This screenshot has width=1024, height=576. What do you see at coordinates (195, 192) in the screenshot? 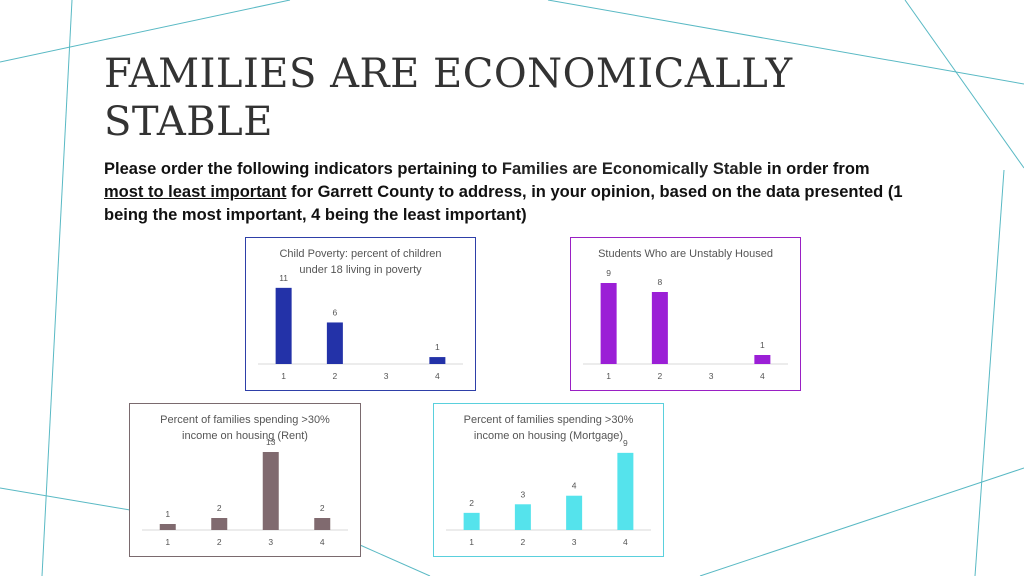
I see `instruction-underlined: most to least important` at bounding box center [195, 192].